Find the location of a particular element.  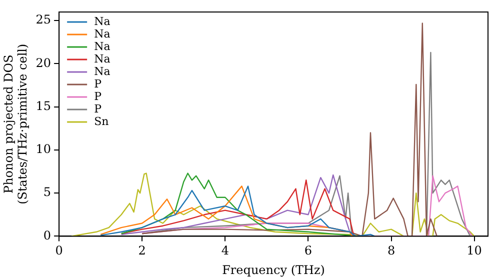

y-tick-label: 25 is located at coordinates (44, 19).